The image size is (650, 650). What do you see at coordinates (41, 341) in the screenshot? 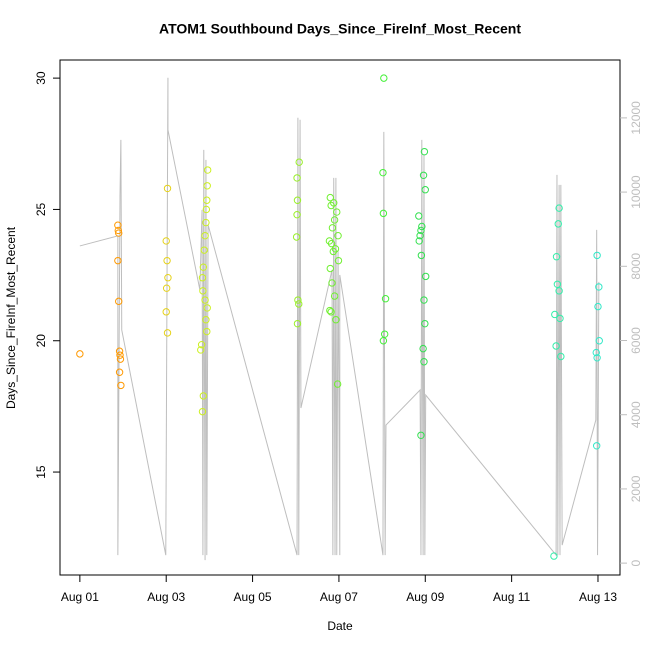
I see `y-tick-label: 20` at bounding box center [41, 341].